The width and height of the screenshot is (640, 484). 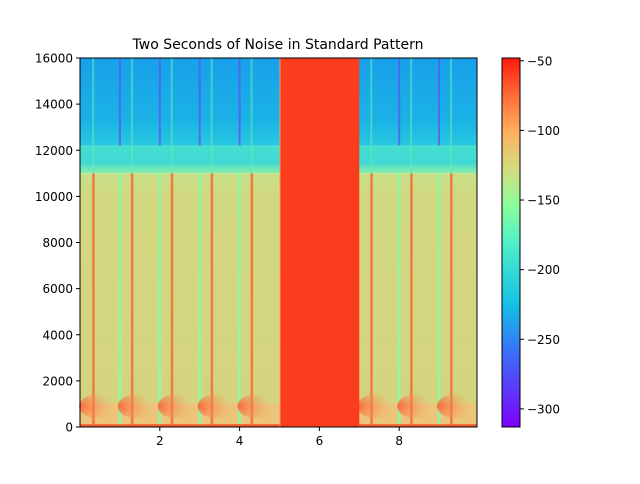 I want to click on colorbar-tick-label: −250, so click(x=543, y=340).